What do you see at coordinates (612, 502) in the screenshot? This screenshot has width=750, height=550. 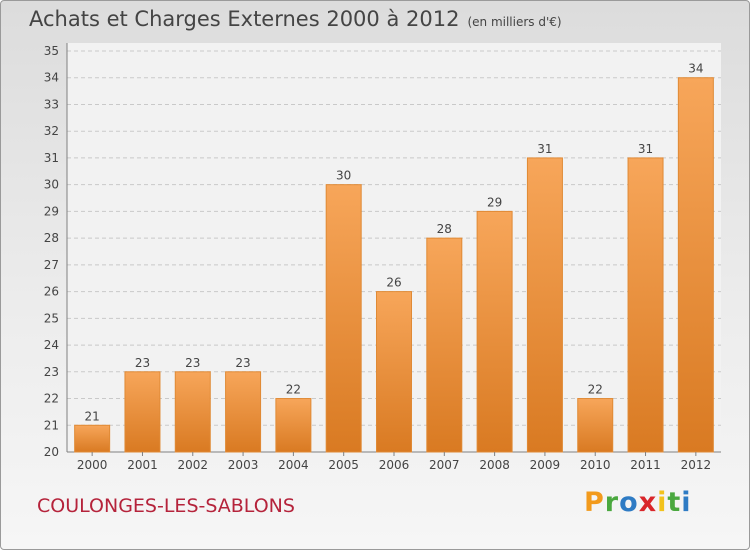 I see `logo-letter: r` at bounding box center [612, 502].